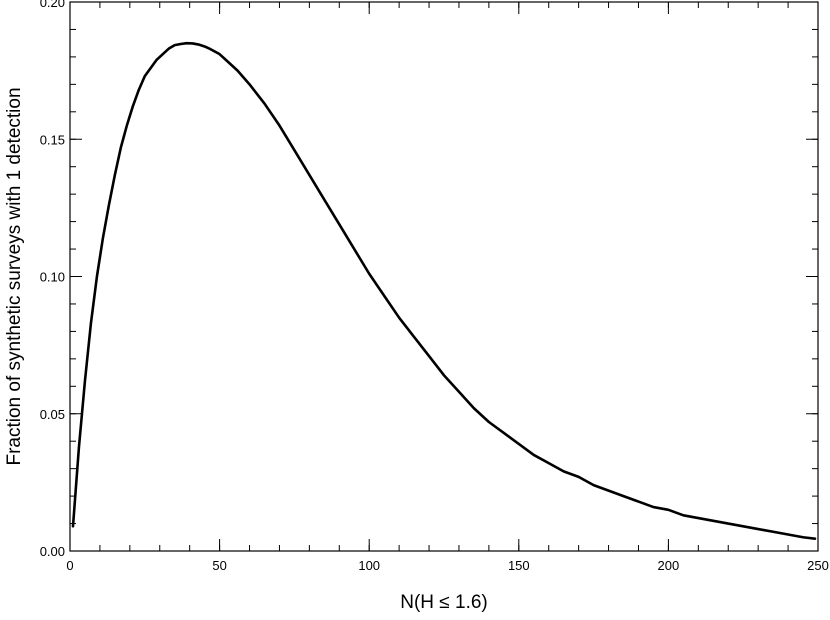 The image size is (830, 620). What do you see at coordinates (52, 414) in the screenshot?
I see `y-tick-label: 0.05` at bounding box center [52, 414].